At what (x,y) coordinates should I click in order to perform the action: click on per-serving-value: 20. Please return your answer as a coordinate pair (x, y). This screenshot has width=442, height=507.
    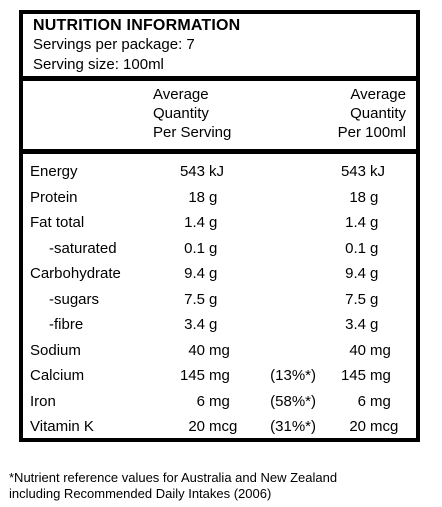
    Looking at the image, I should click on (196, 426).